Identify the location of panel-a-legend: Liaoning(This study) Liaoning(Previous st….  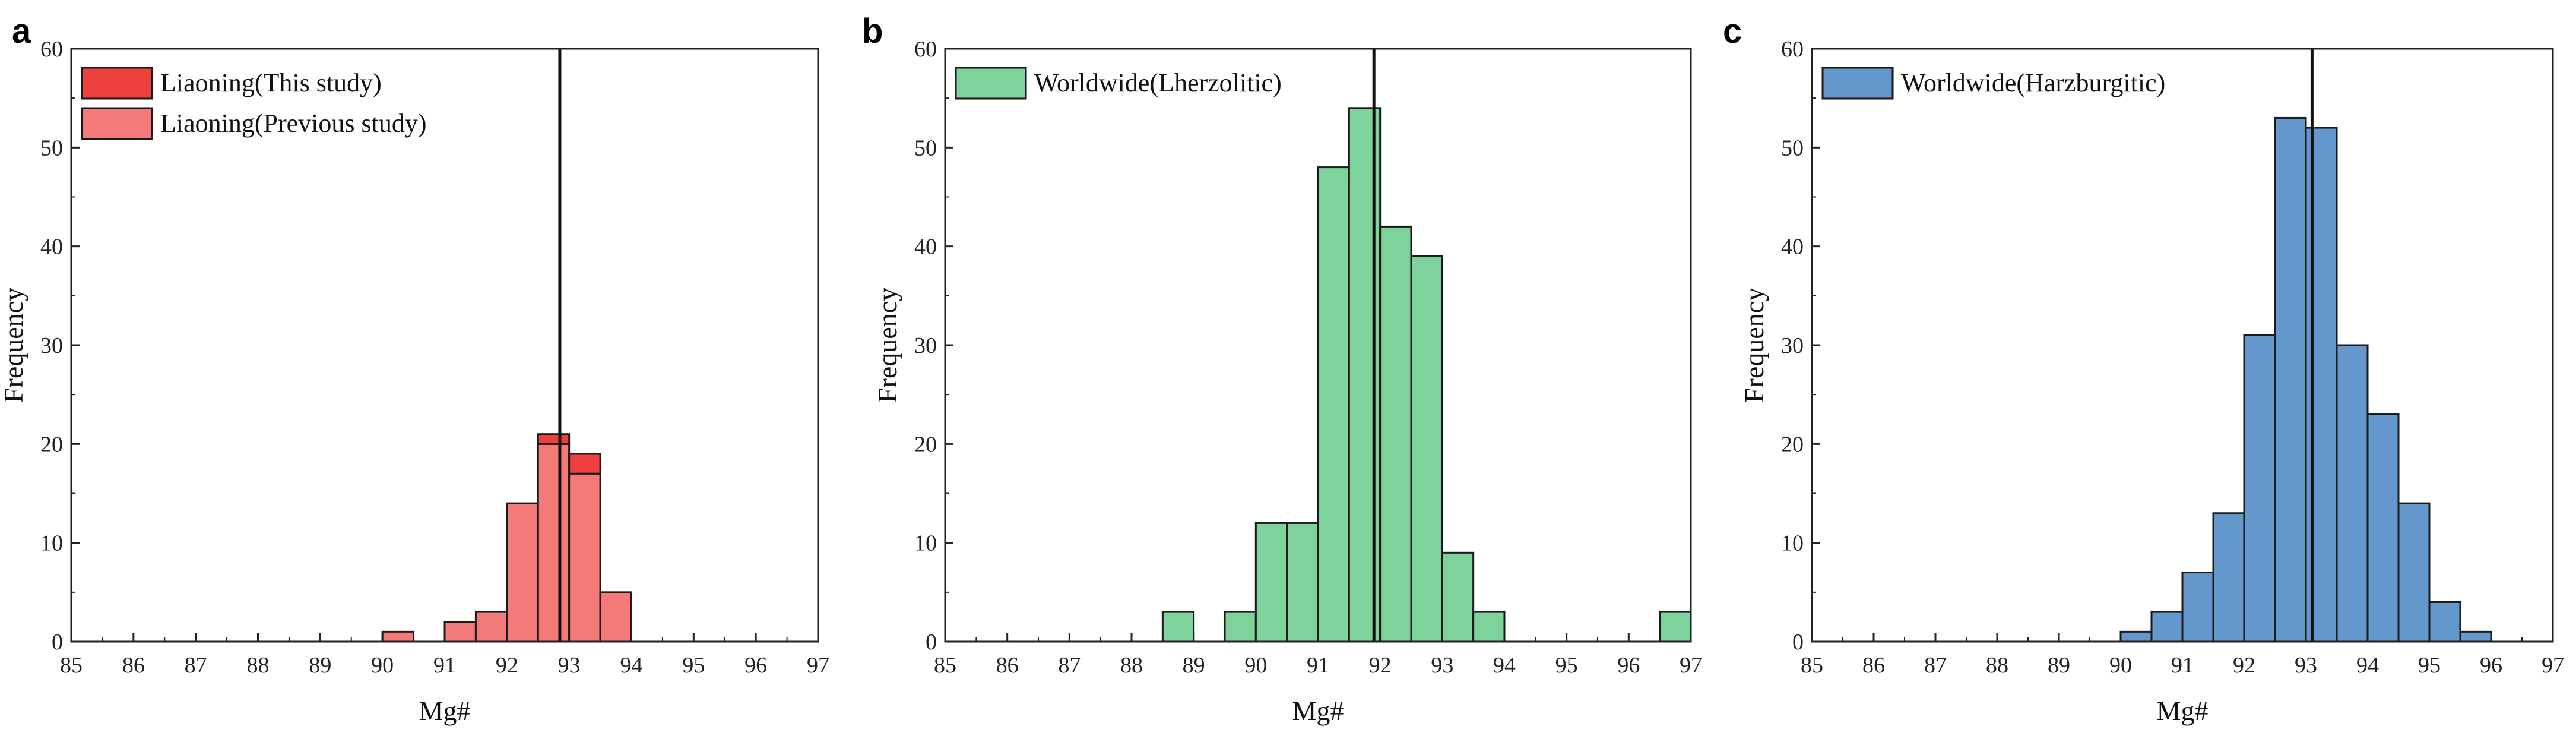
(254, 103).